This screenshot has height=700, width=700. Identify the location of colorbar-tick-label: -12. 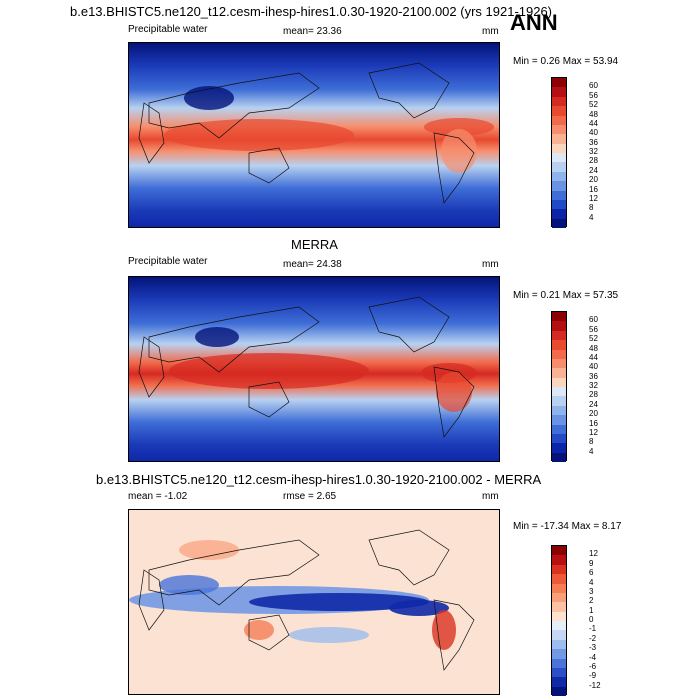
(595, 685).